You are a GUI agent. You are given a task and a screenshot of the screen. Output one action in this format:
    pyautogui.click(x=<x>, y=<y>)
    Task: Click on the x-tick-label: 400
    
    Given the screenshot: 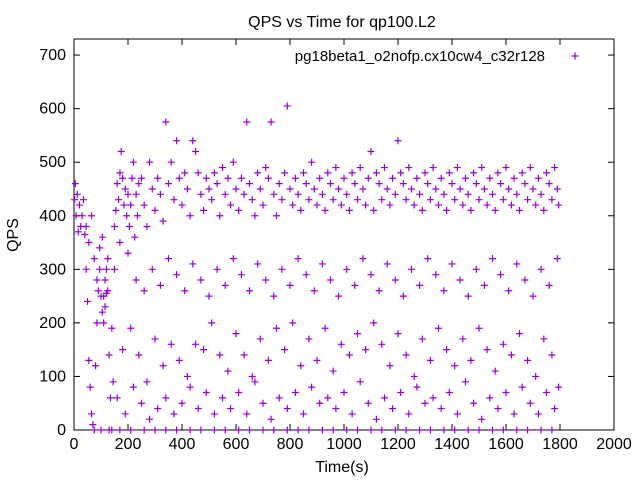 What is the action you would take?
    pyautogui.click(x=182, y=444)
    